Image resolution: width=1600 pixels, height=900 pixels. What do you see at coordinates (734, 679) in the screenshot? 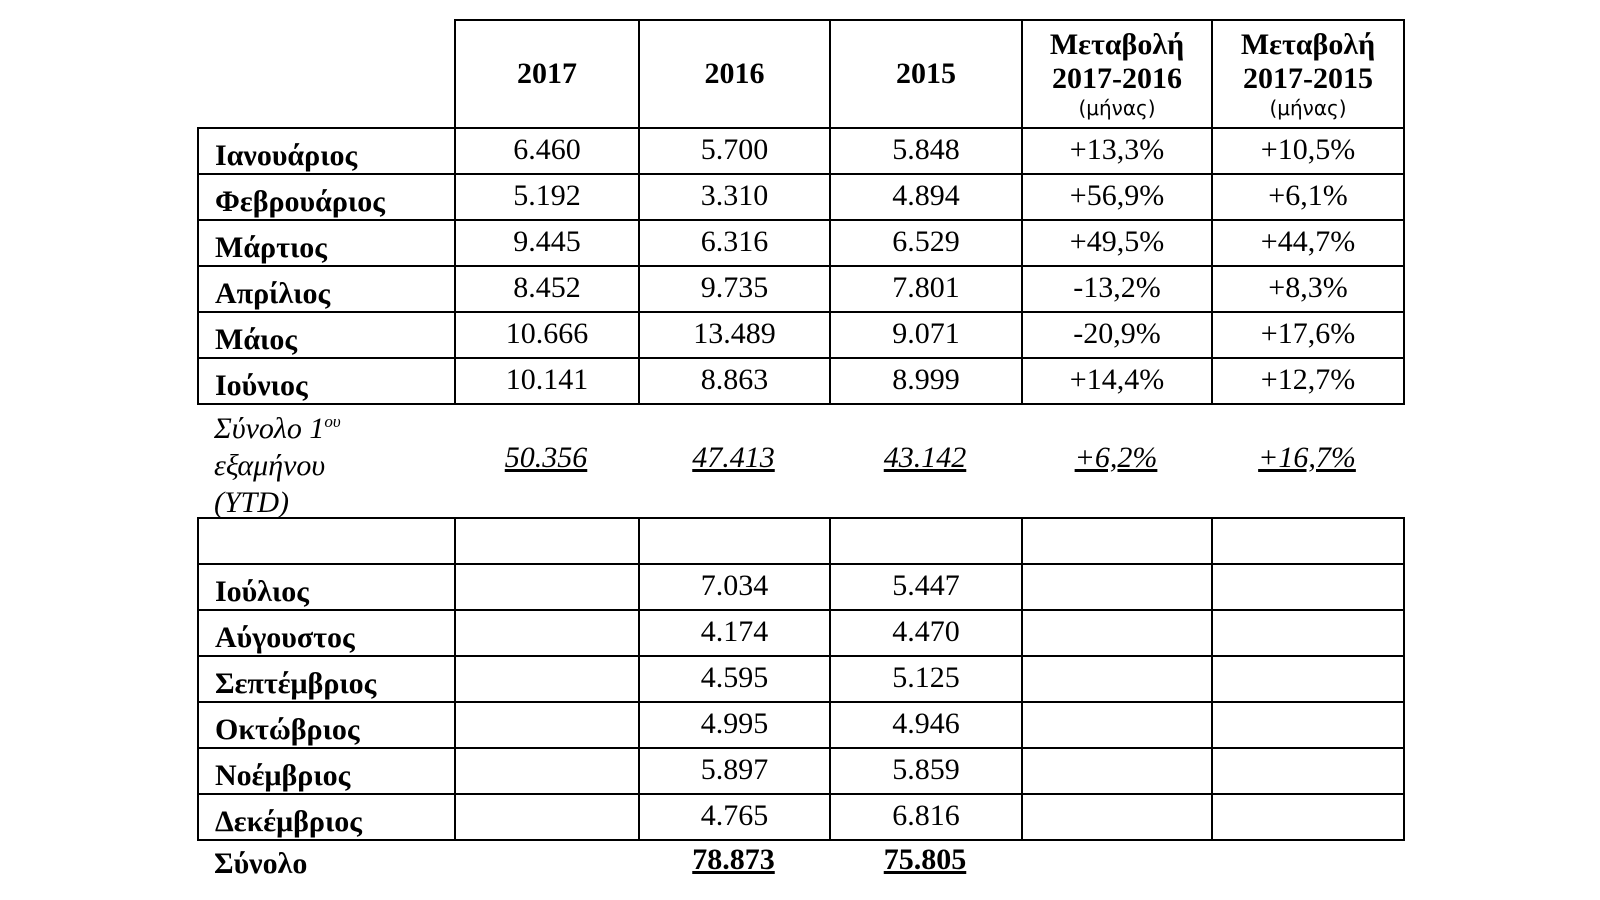
I see `table-cell: 4.595` at bounding box center [734, 679].